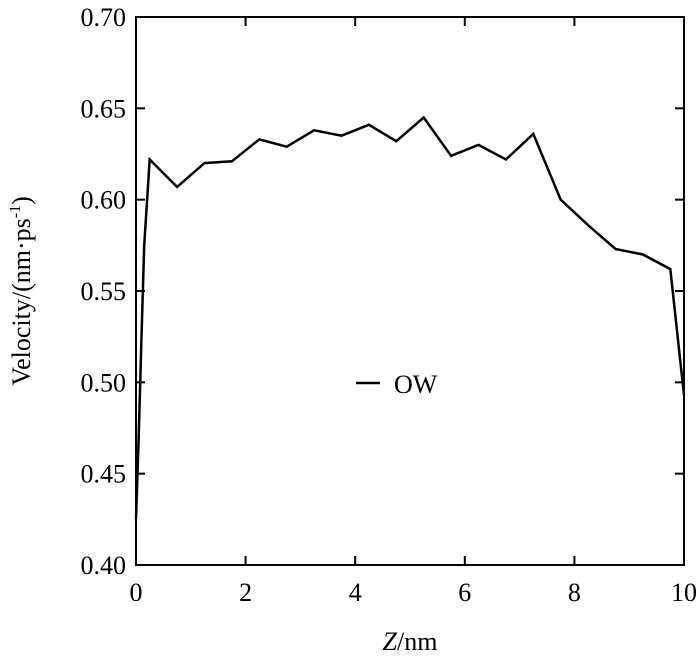 This screenshot has height=662, width=700. Describe the element at coordinates (136, 592) in the screenshot. I see `x-tick-label: 0` at that location.